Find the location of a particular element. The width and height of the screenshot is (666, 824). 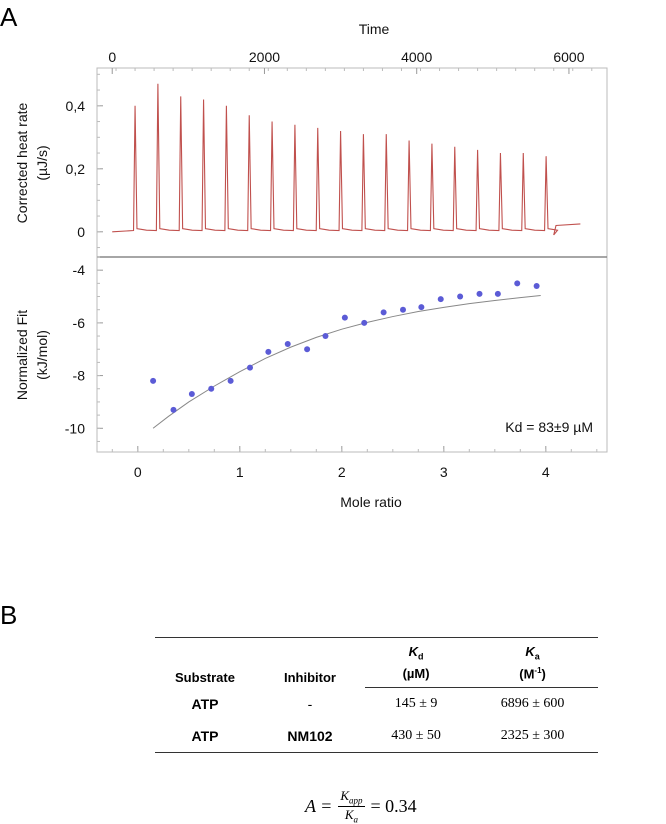

table-row: ATP NM102 430 ± 50 2325 ± 300 is located at coordinates (376, 736).